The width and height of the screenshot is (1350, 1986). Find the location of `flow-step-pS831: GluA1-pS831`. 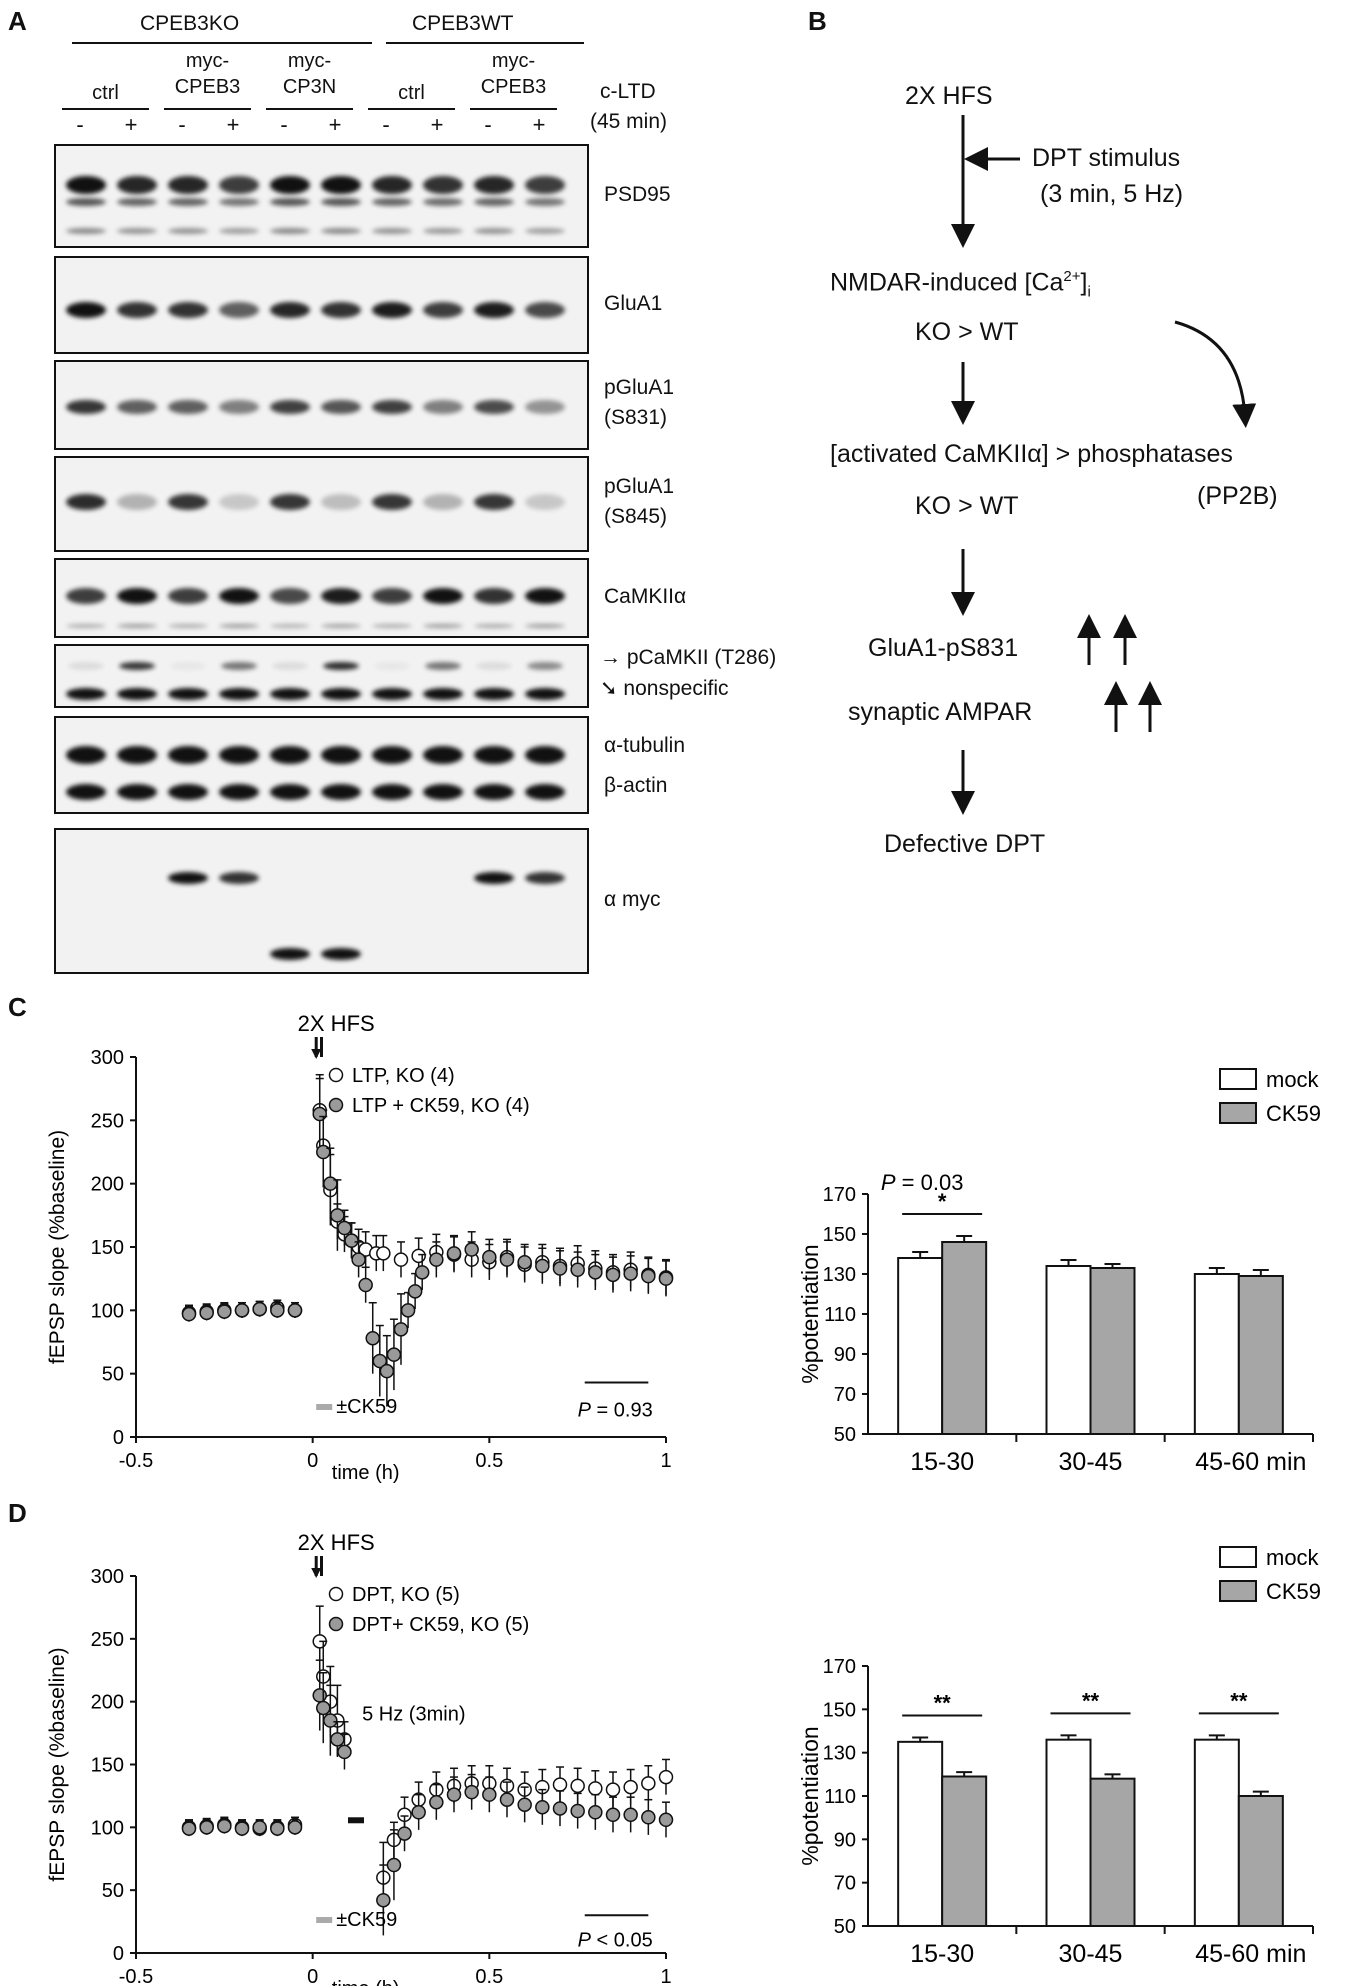

flow-step-pS831: GluA1-pS831 is located at coordinates (943, 648).